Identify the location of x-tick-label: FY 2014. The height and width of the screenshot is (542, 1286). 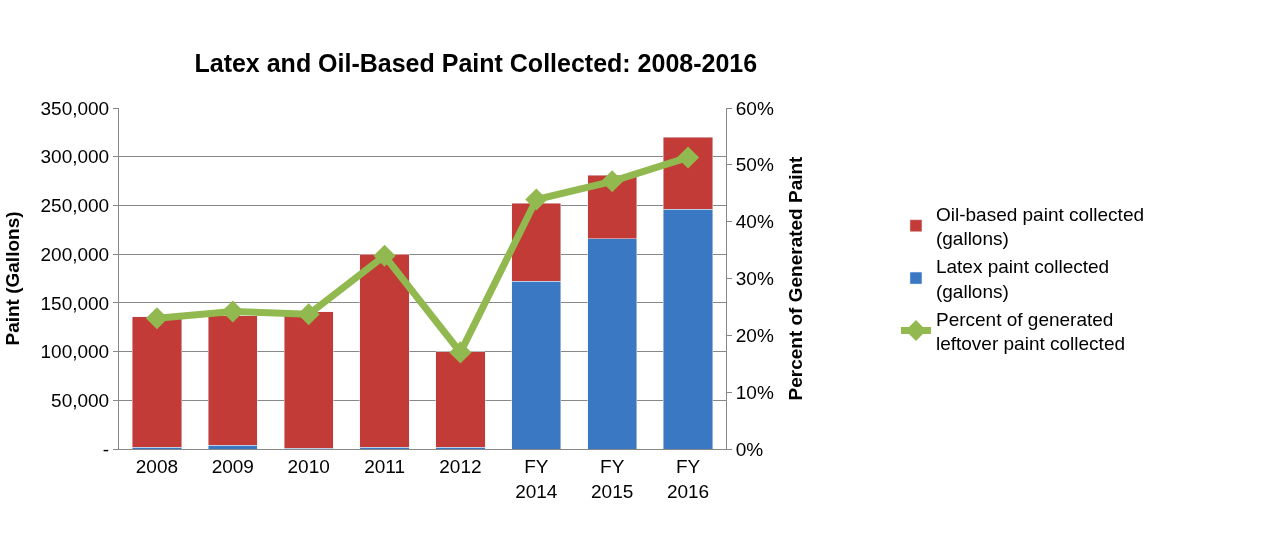
(536, 478).